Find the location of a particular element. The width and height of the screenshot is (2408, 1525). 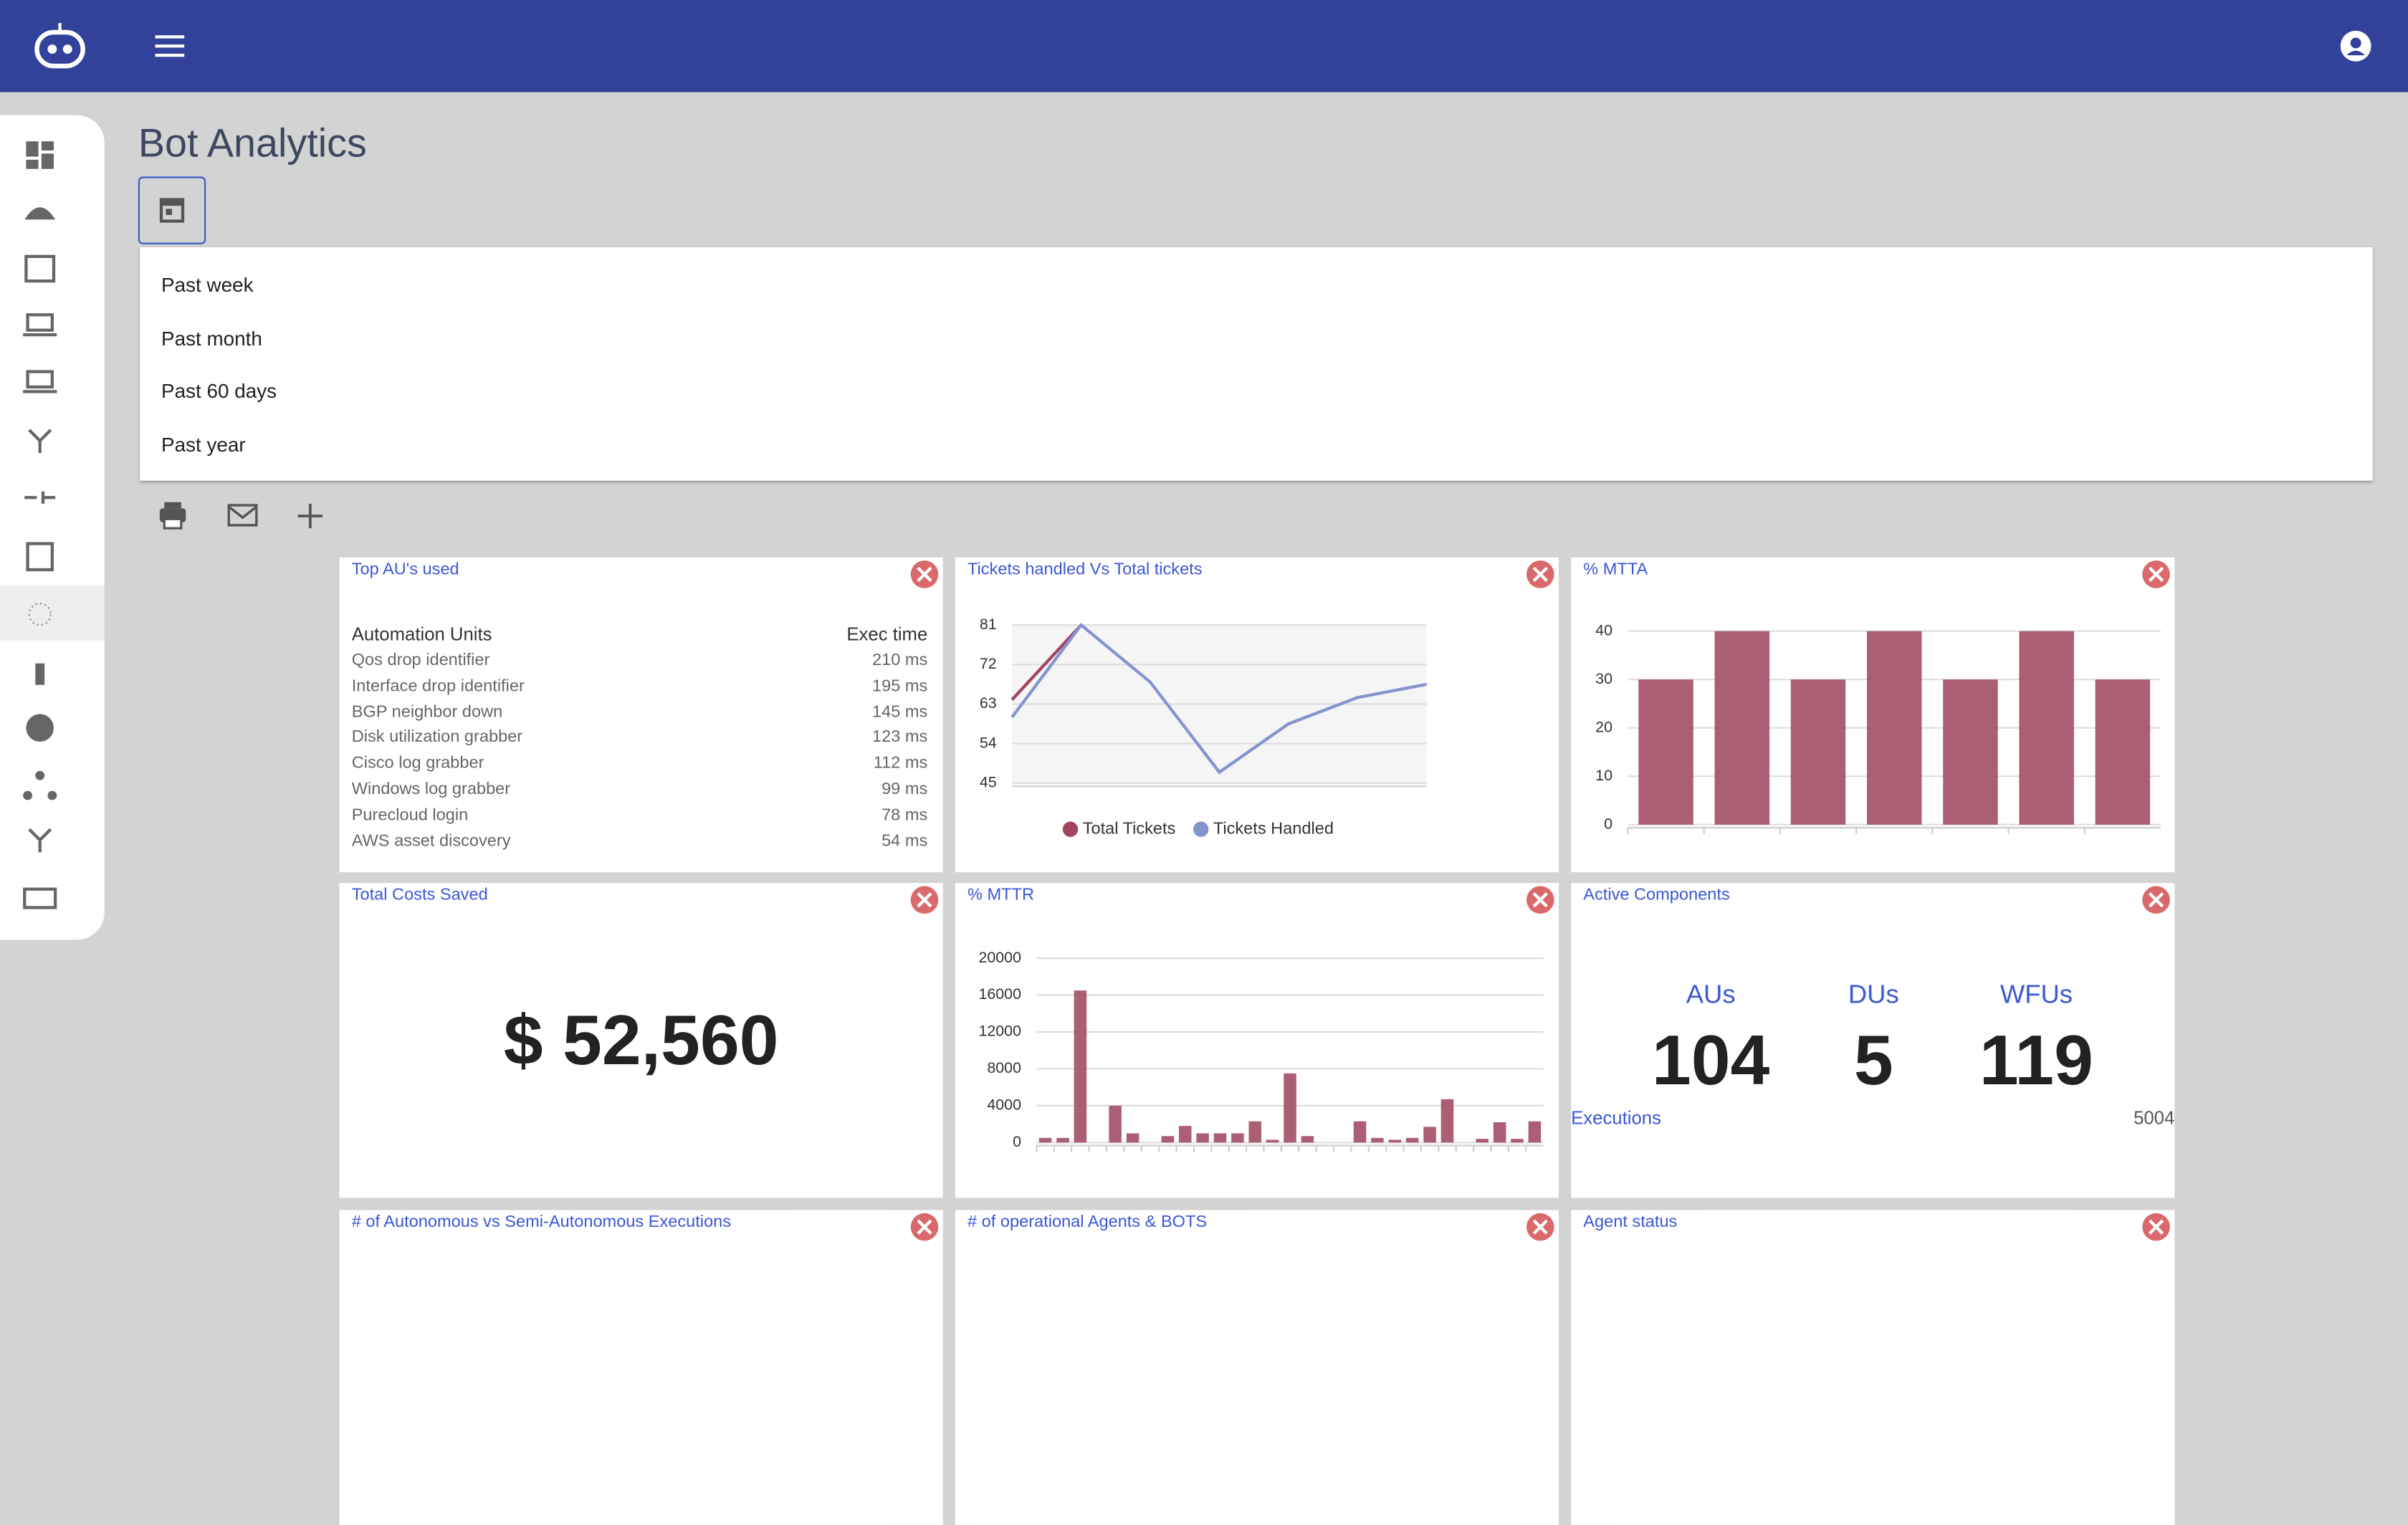

cell: 78 ms is located at coordinates (905, 815).